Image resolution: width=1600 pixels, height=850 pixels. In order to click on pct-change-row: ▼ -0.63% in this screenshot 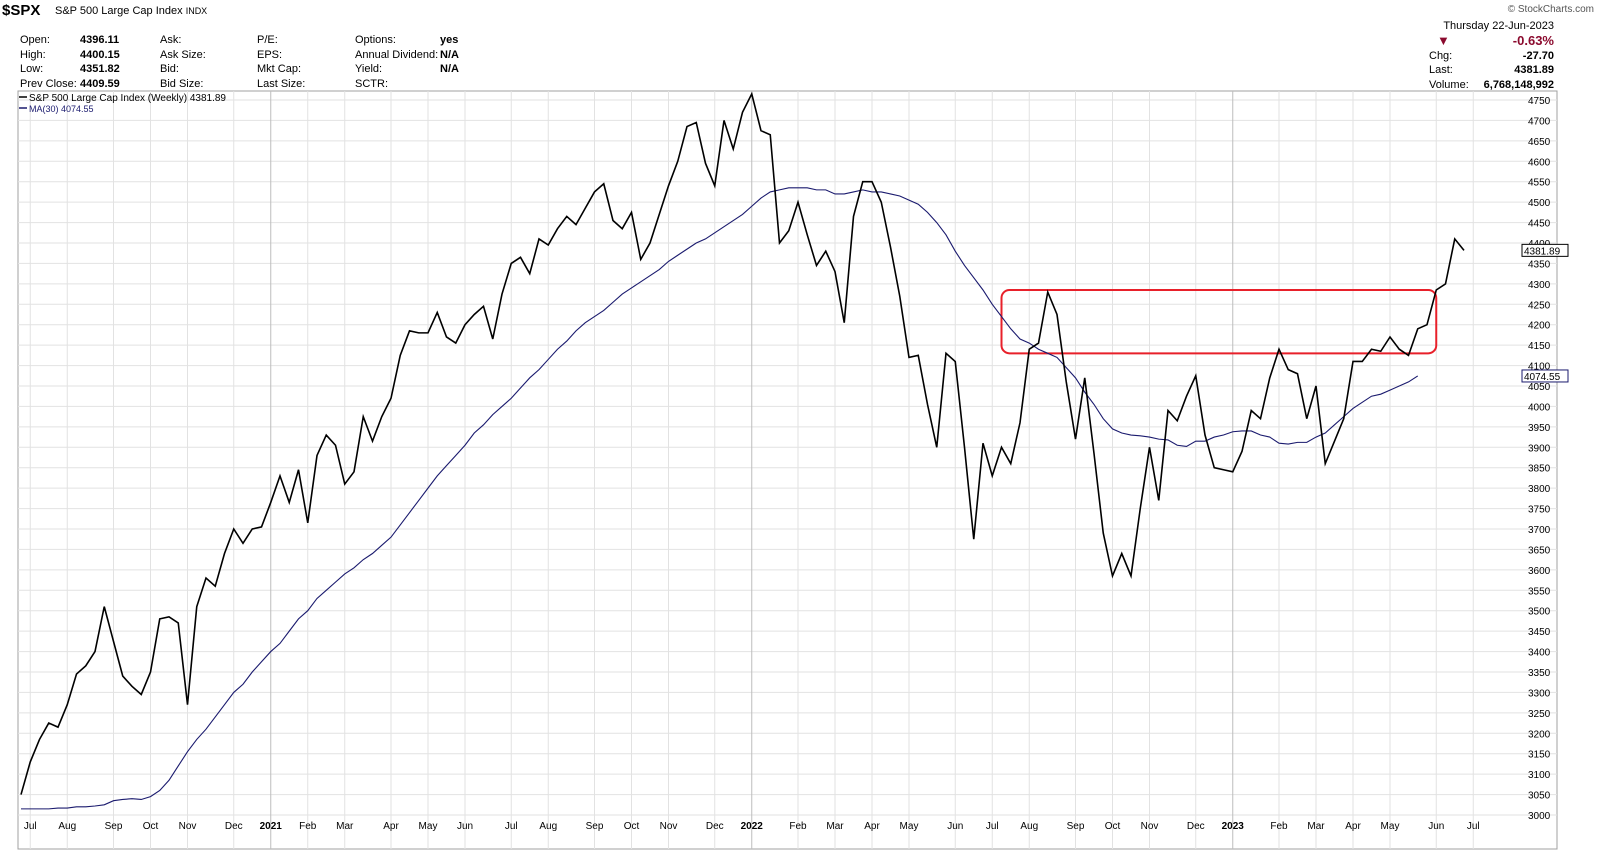, I will do `click(1491, 40)`.